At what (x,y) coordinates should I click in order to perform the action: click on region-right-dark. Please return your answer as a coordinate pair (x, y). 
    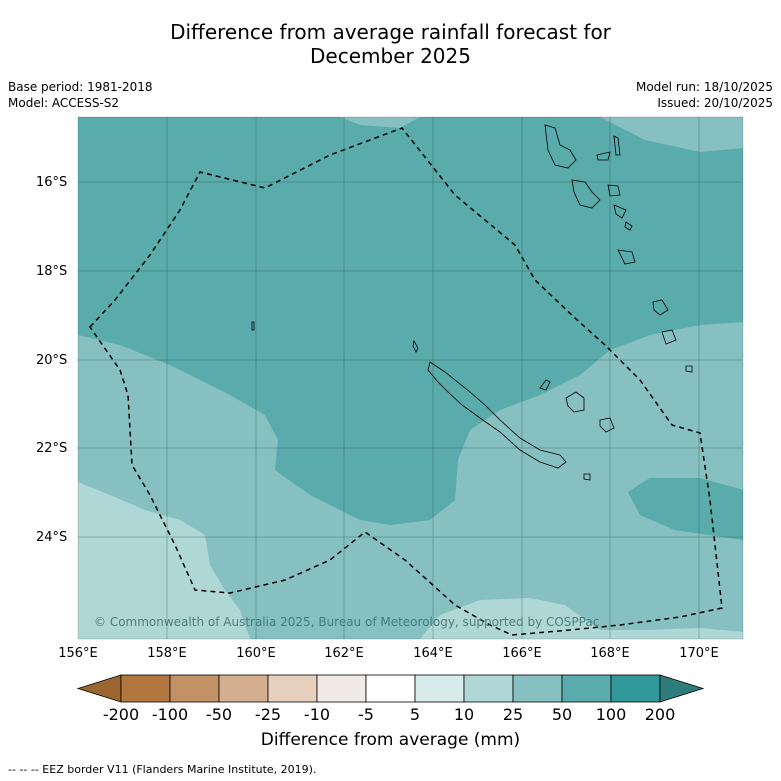
    Looking at the image, I should click on (685, 509).